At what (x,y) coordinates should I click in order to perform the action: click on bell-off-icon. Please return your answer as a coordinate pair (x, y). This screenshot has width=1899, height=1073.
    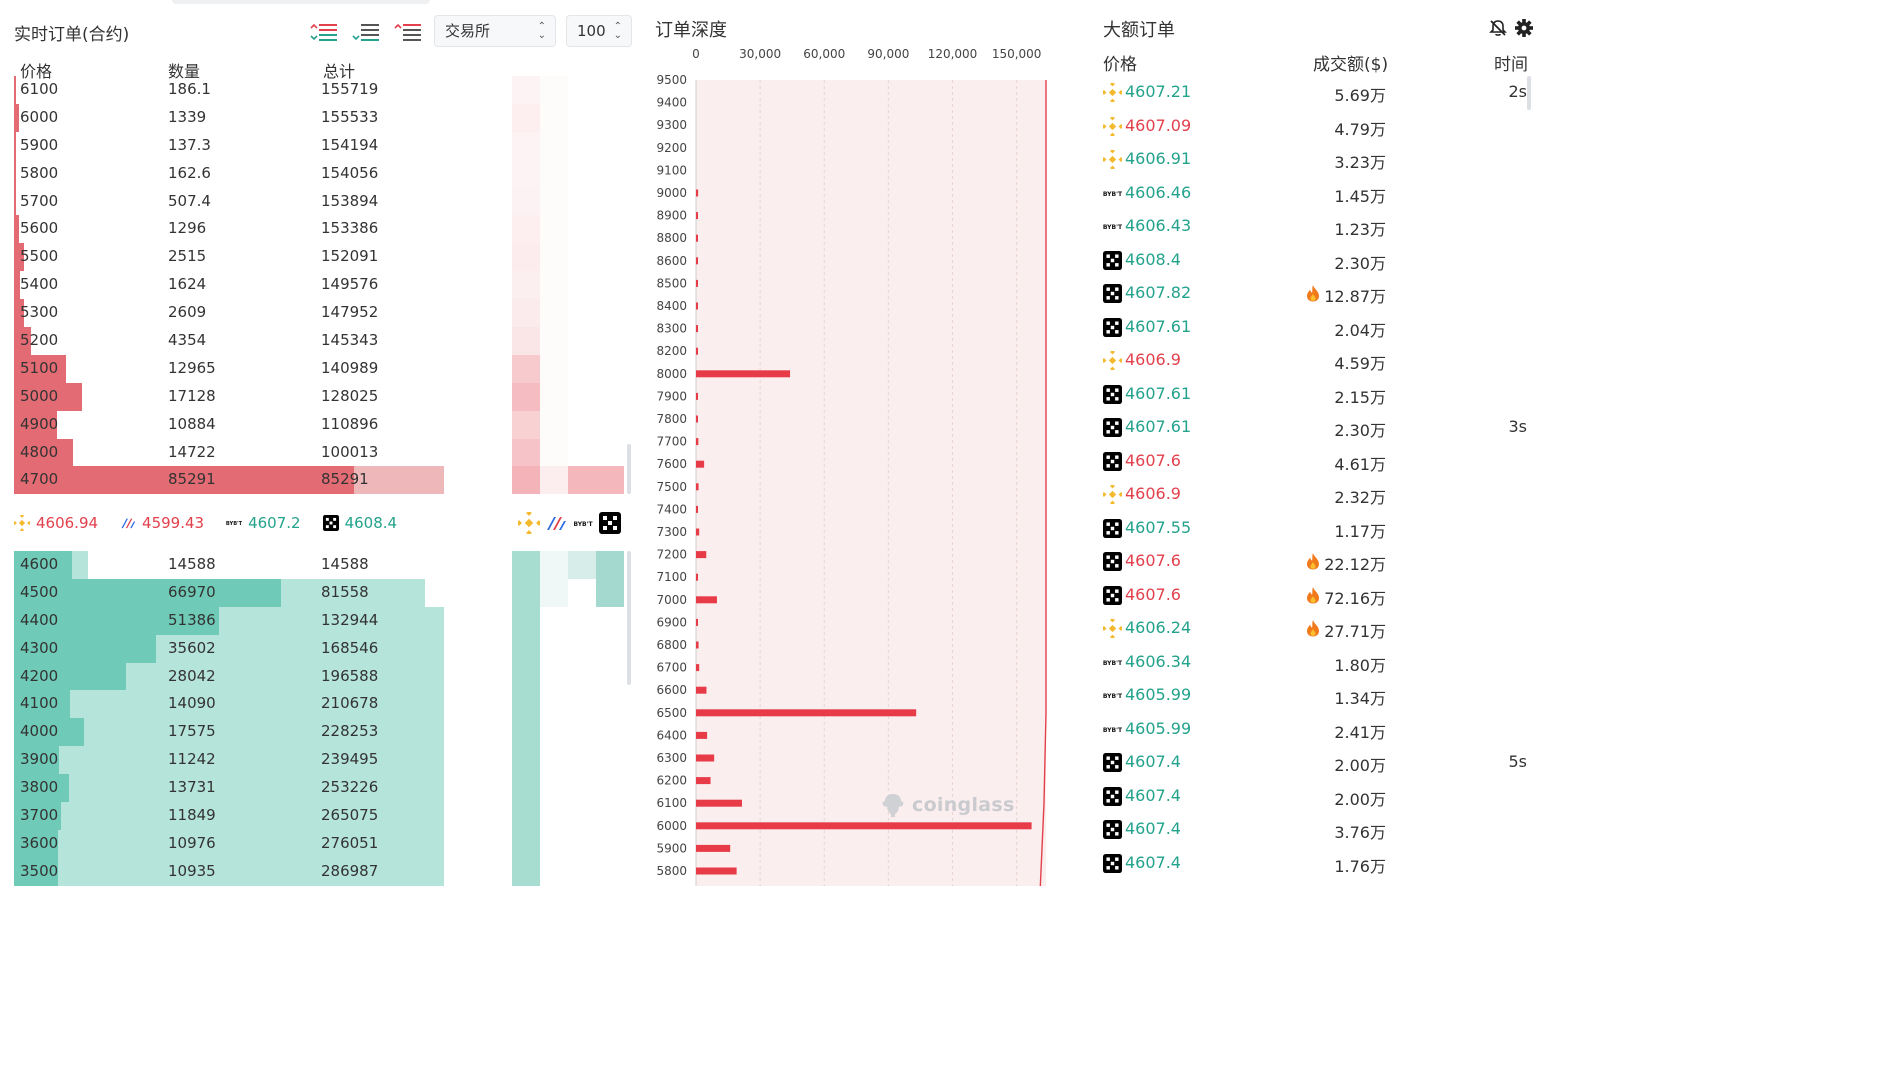
    Looking at the image, I should click on (1498, 28).